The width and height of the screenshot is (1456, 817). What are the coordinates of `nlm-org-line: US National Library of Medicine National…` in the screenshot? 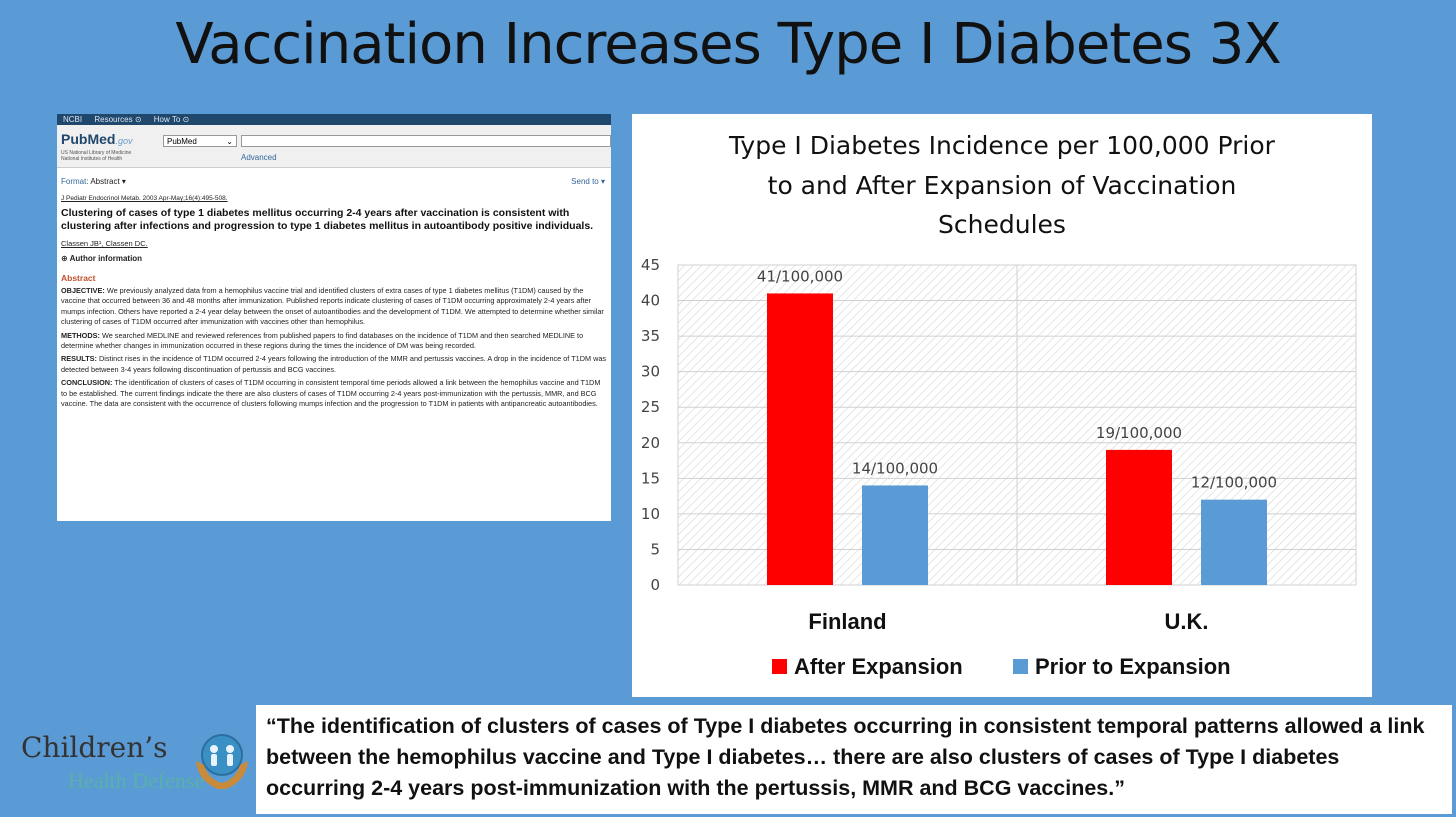 It's located at (96, 156).